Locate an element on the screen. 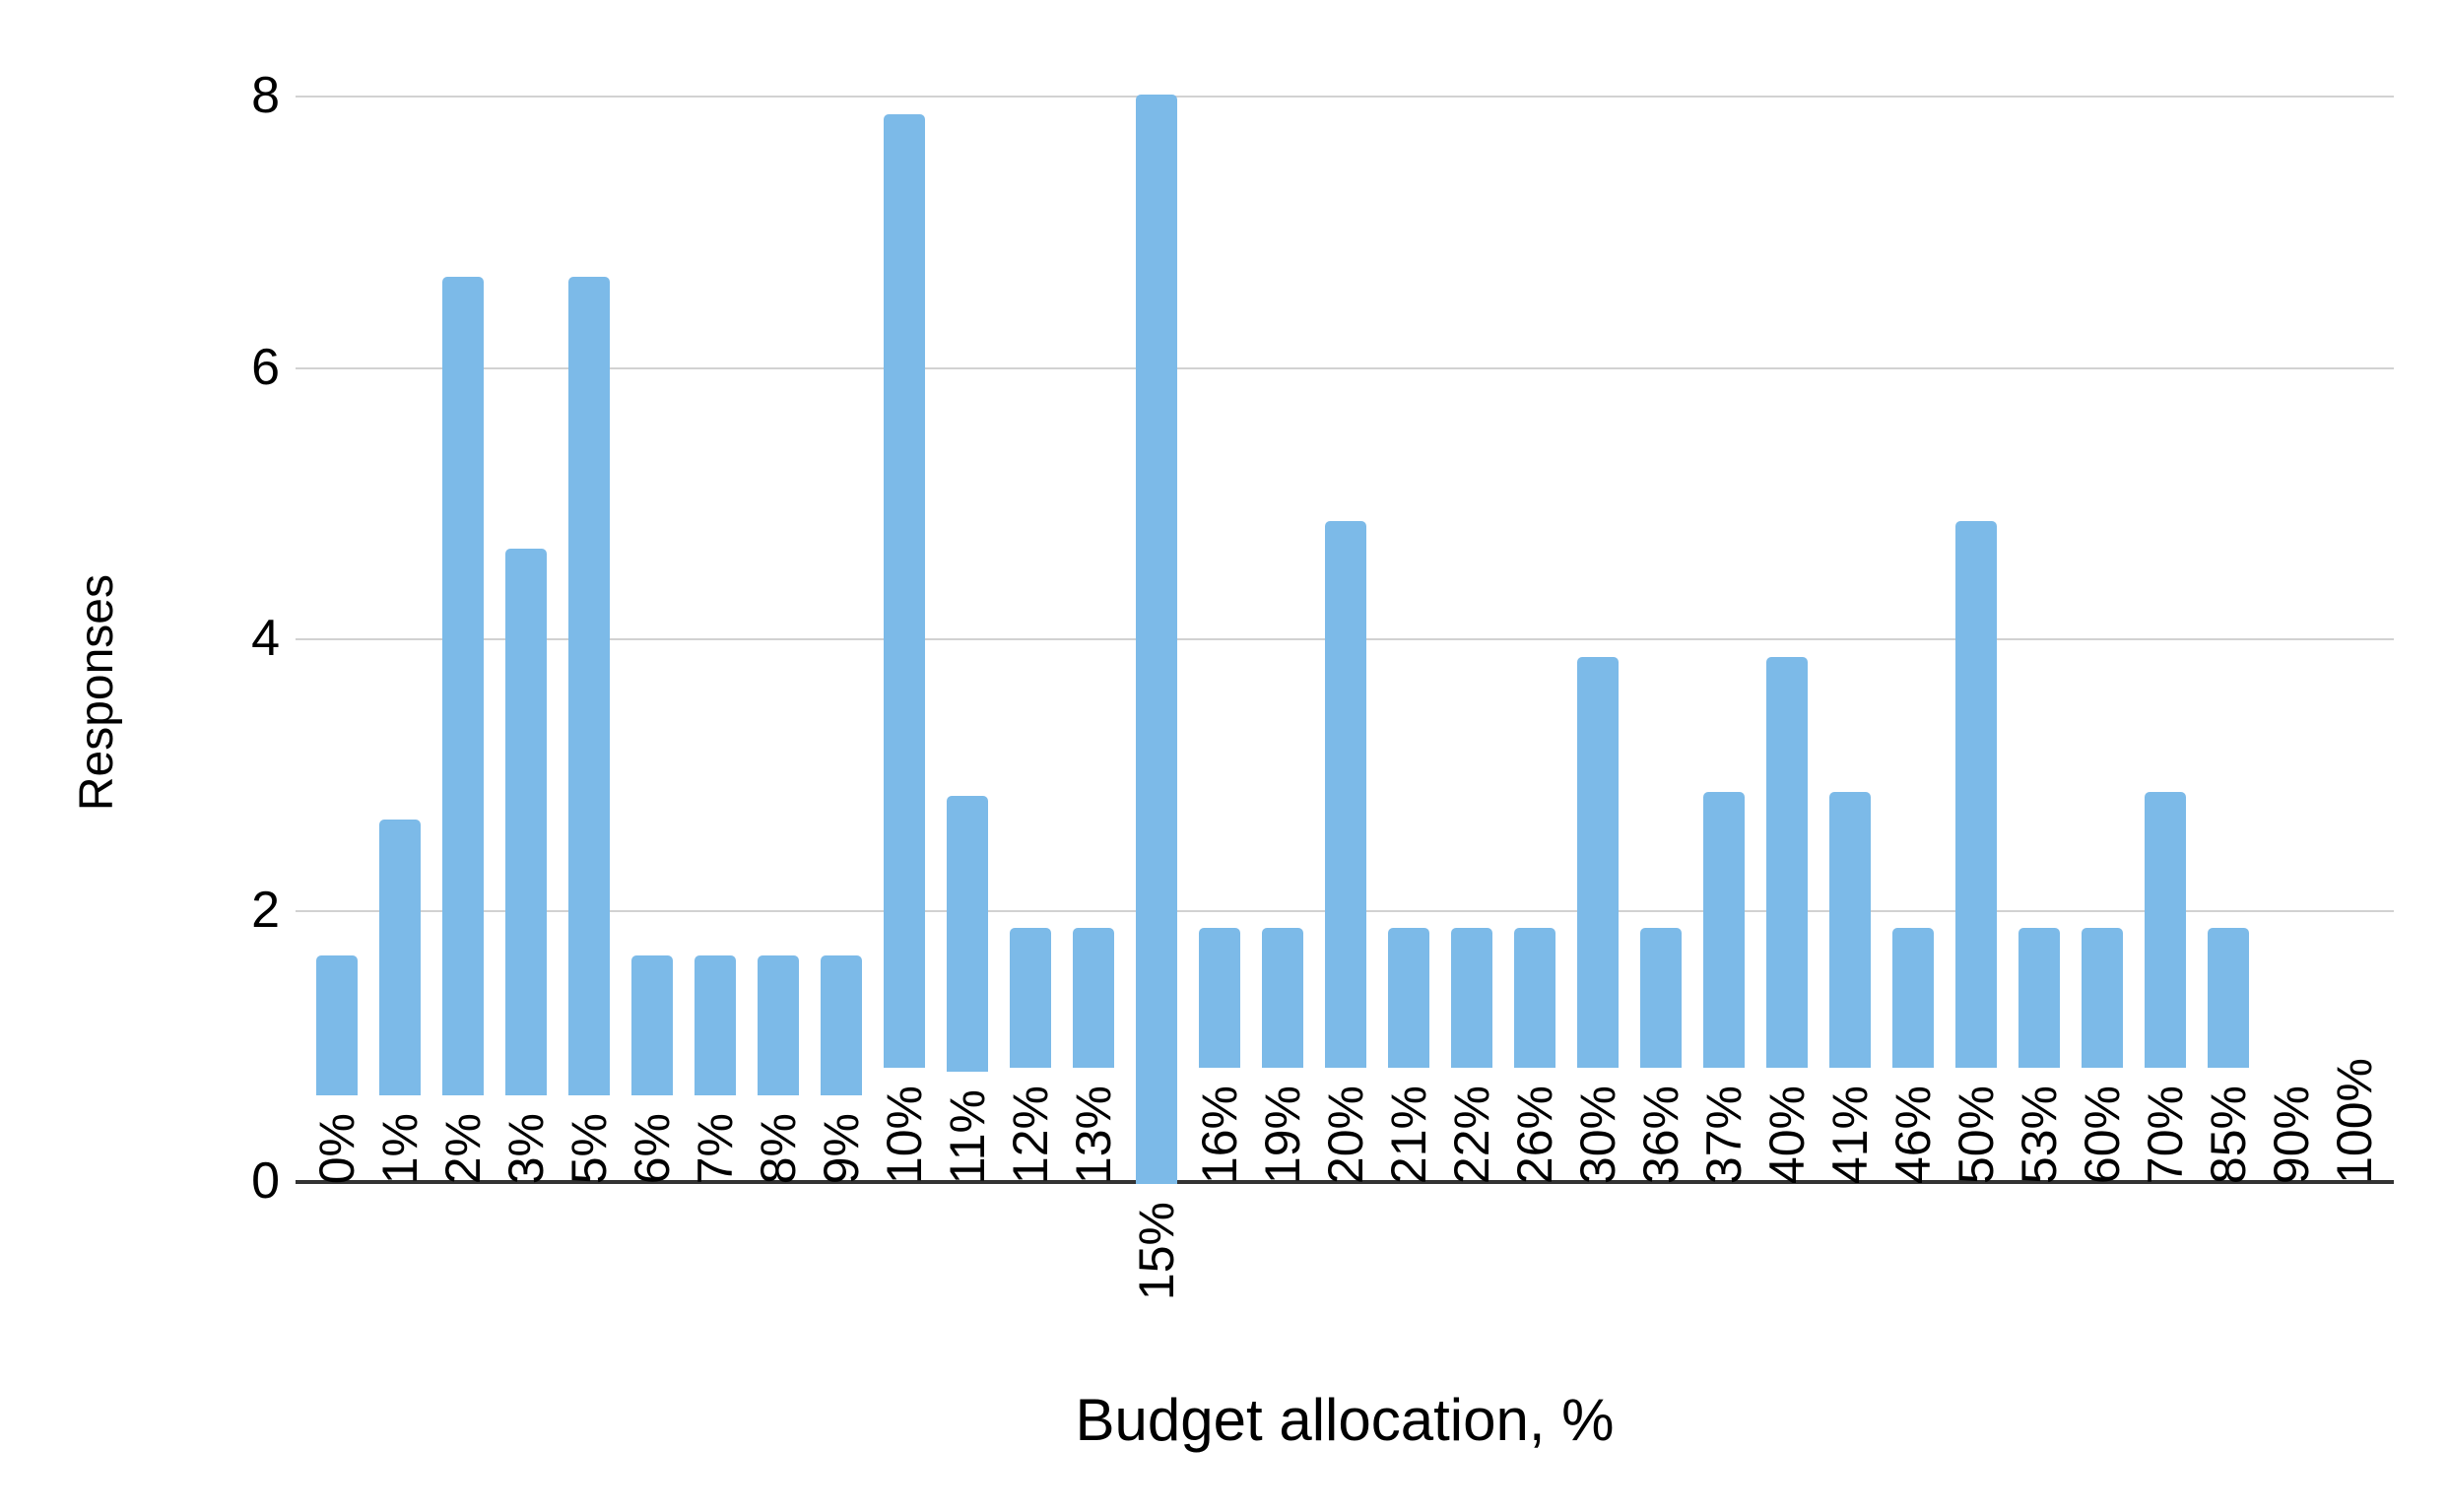  x-tick-label: 2% is located at coordinates (462, 1148).